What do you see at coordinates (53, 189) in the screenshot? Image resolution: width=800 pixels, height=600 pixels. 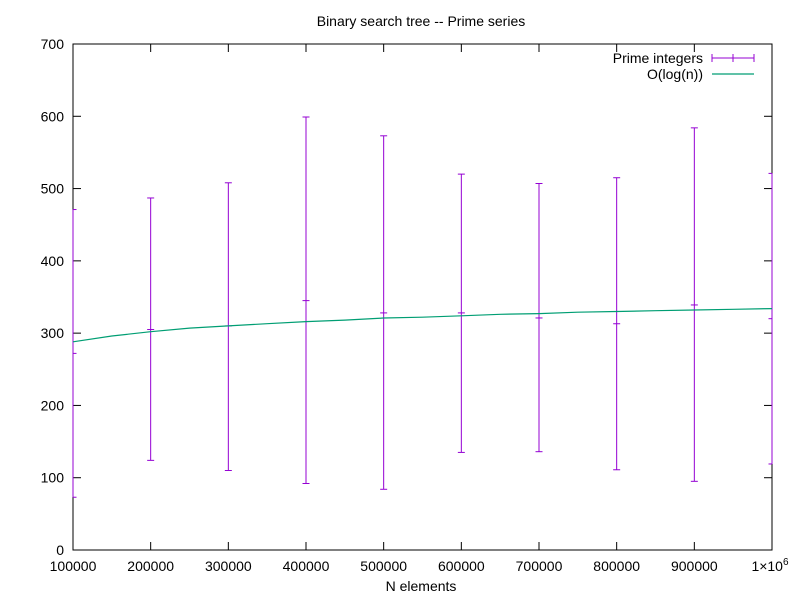 I see `y-tick-label-500: 500` at bounding box center [53, 189].